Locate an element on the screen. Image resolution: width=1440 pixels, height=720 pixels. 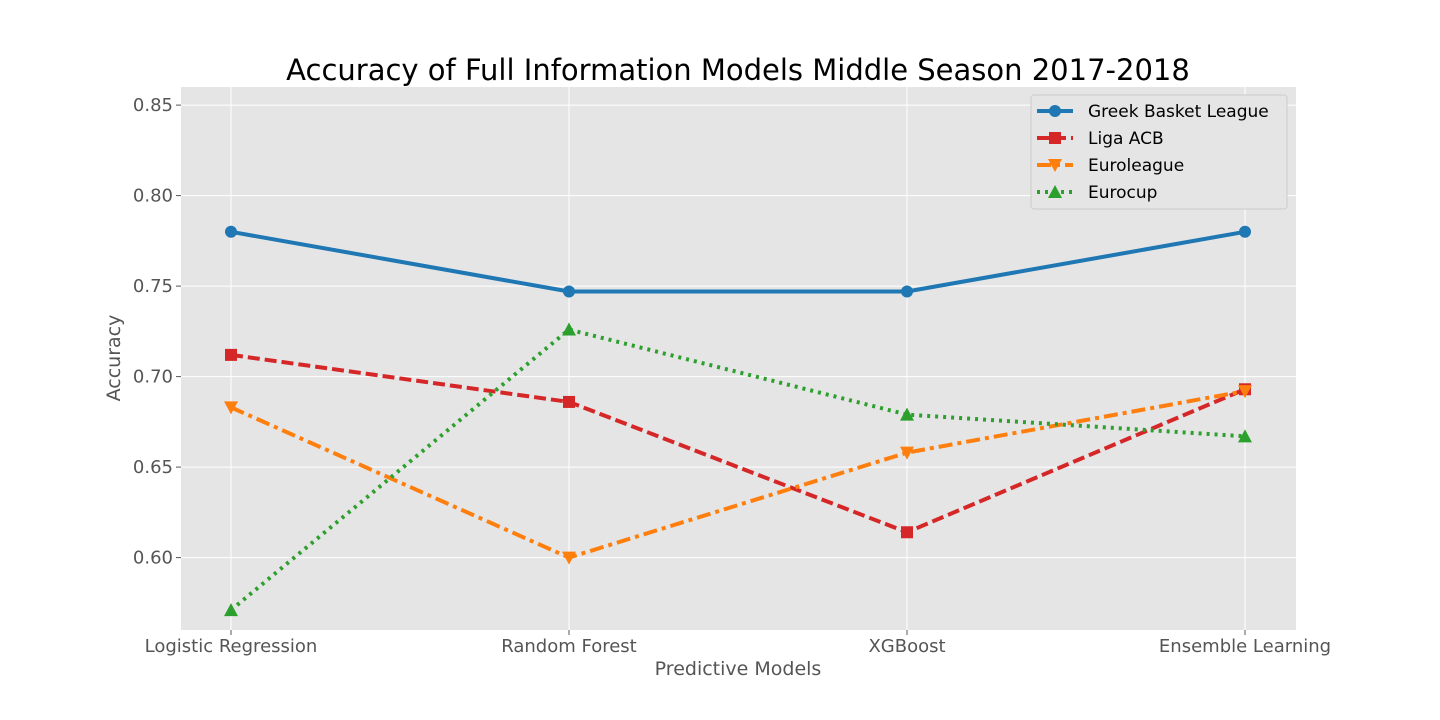
legend-box is located at coordinates (1159, 152).